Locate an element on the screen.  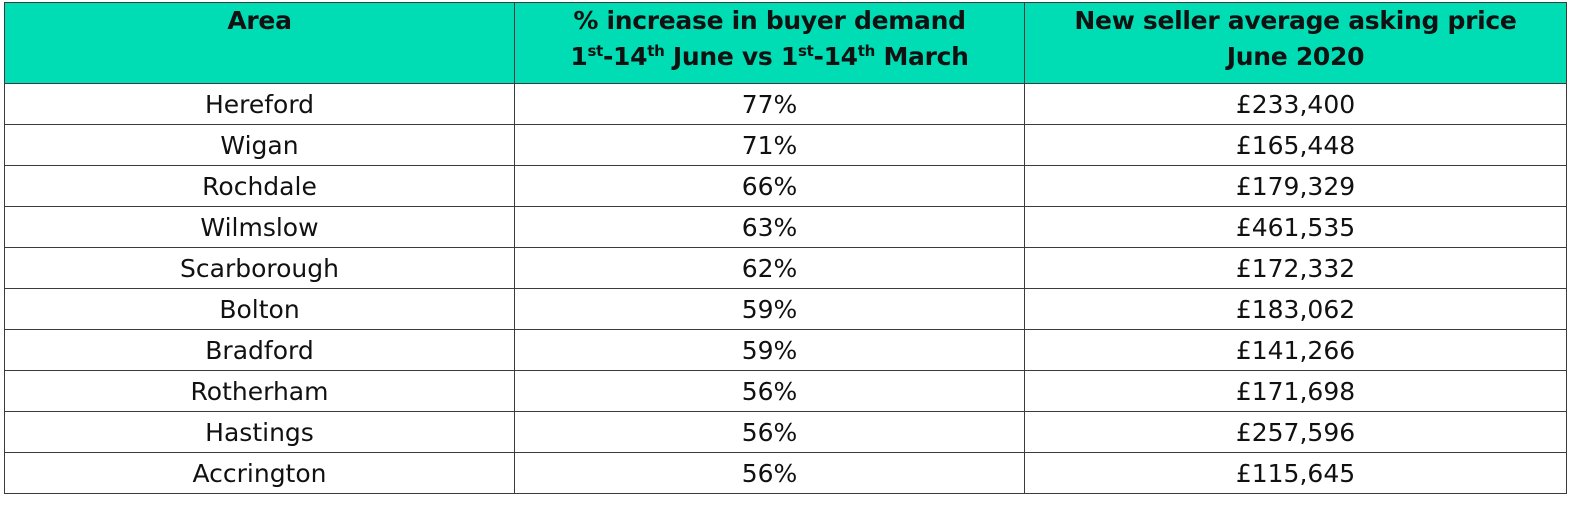
cell-increase: 66% is located at coordinates (769, 186).